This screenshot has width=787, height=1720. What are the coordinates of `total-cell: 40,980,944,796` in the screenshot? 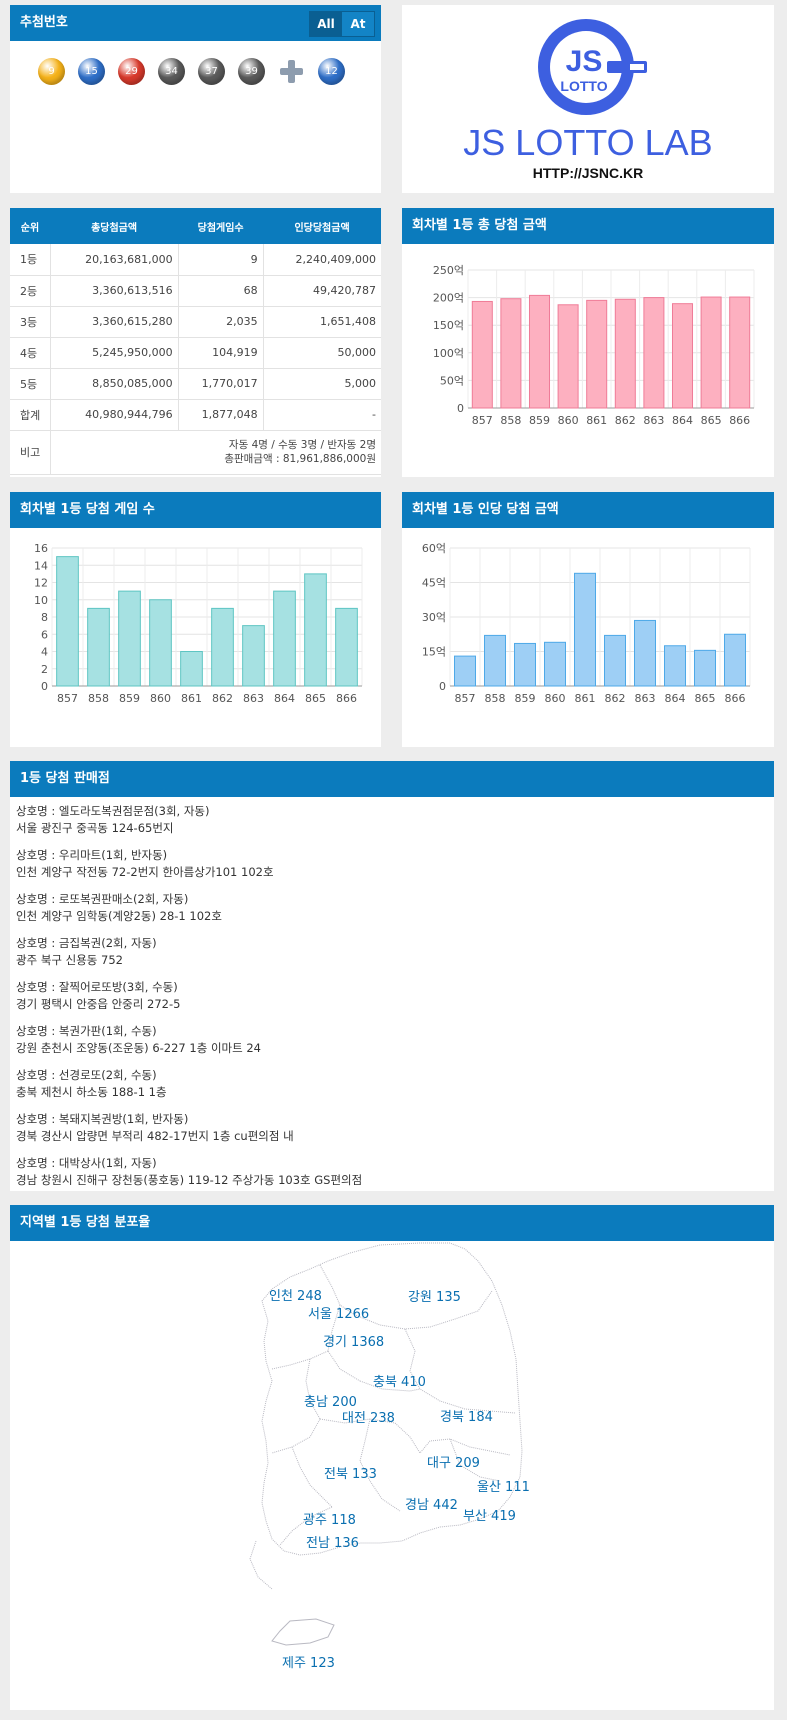 It's located at (114, 415).